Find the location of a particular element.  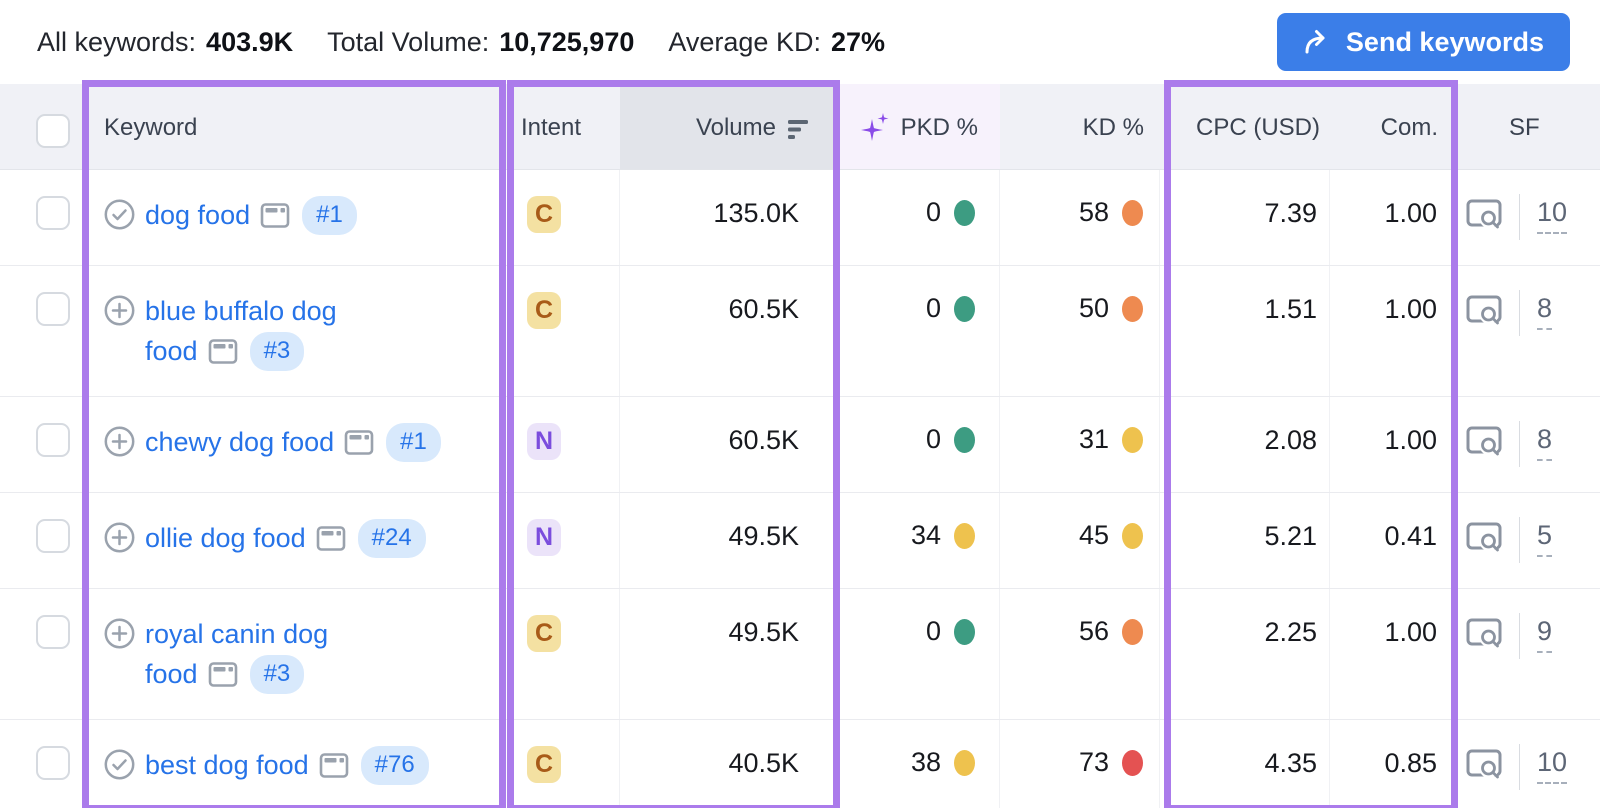

keyword-cell: ollie dog food #24 is located at coordinates (294, 540).